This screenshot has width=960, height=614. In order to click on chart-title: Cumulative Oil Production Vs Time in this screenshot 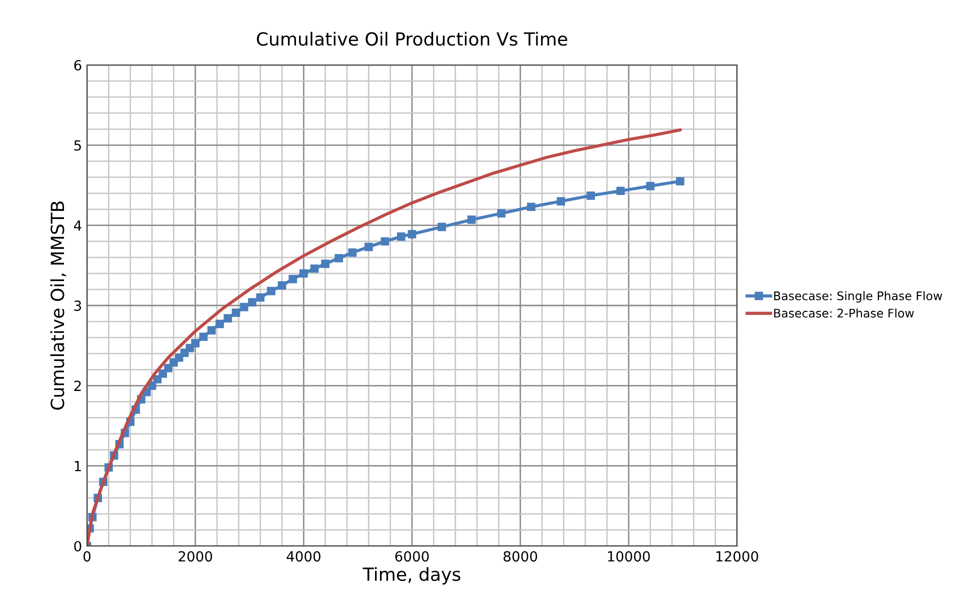, I will do `click(412, 39)`.